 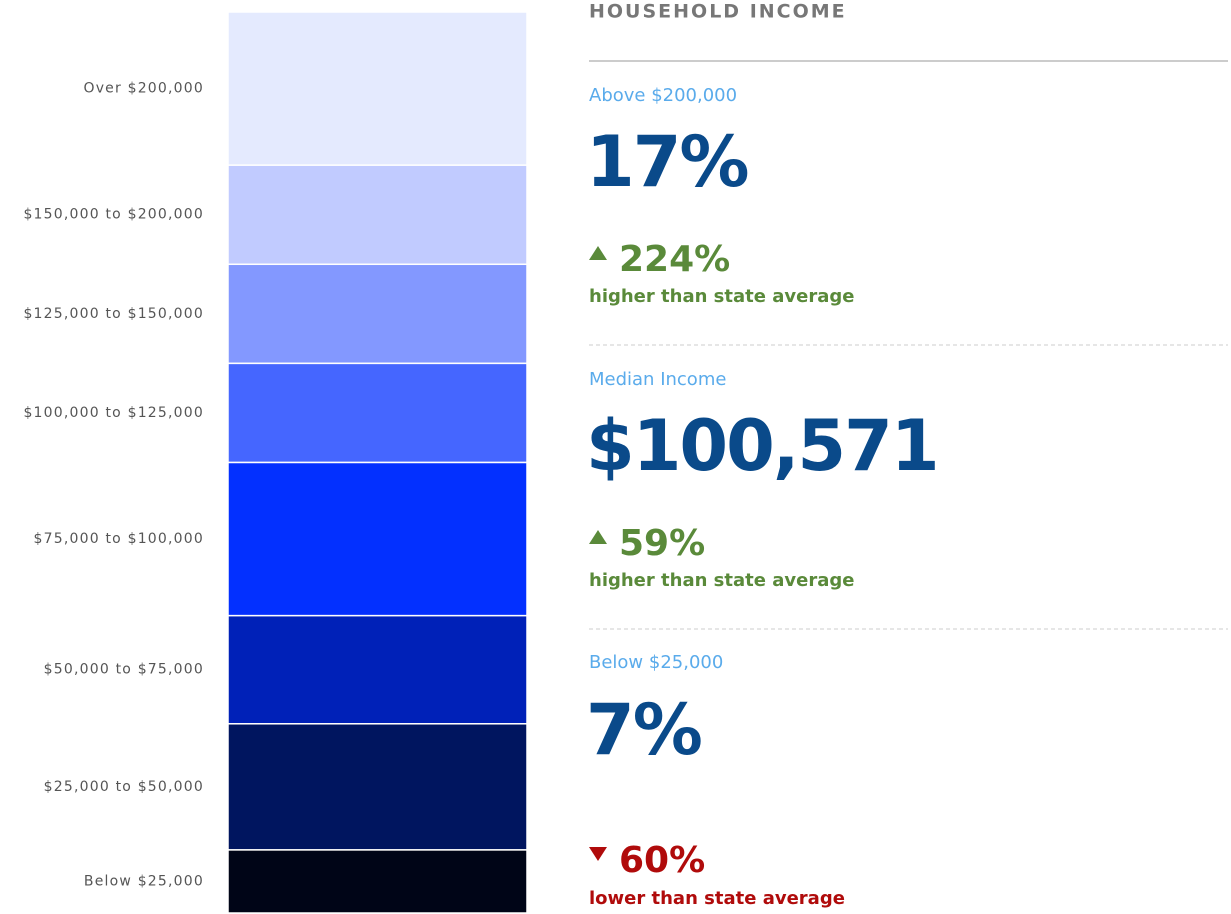 I want to click on category-label: $150,000 to $200,000, so click(x=113, y=215).